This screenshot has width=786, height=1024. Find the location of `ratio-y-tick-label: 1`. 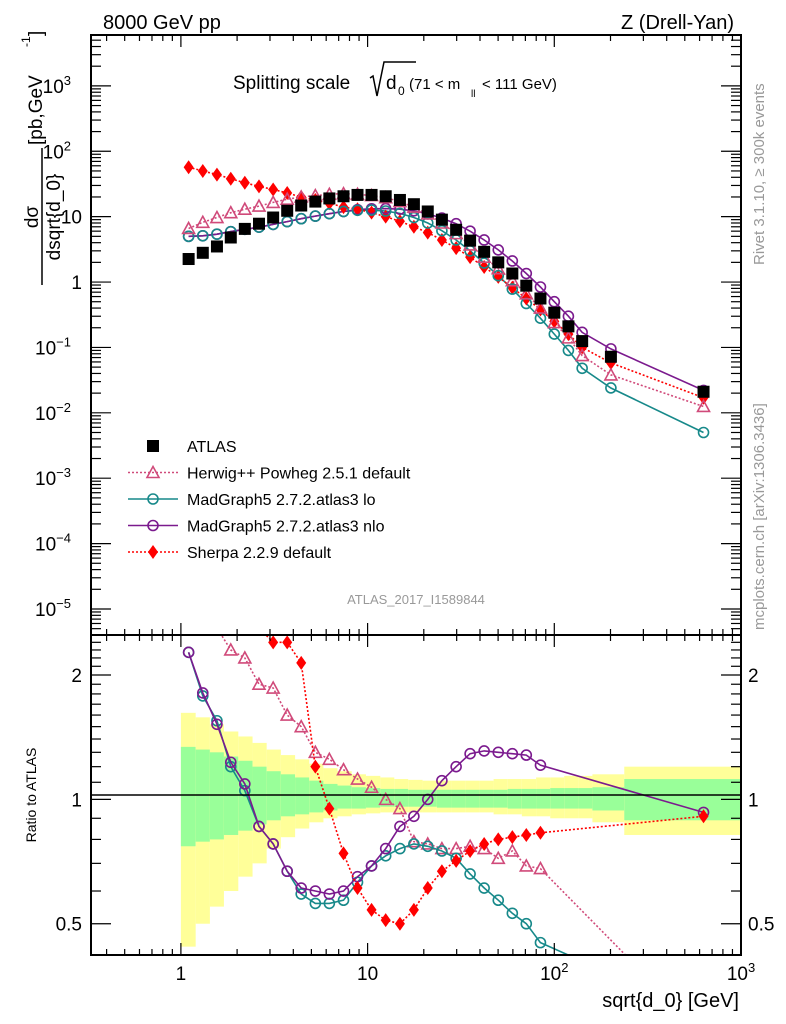

ratio-y-tick-label: 1 is located at coordinates (76, 800).